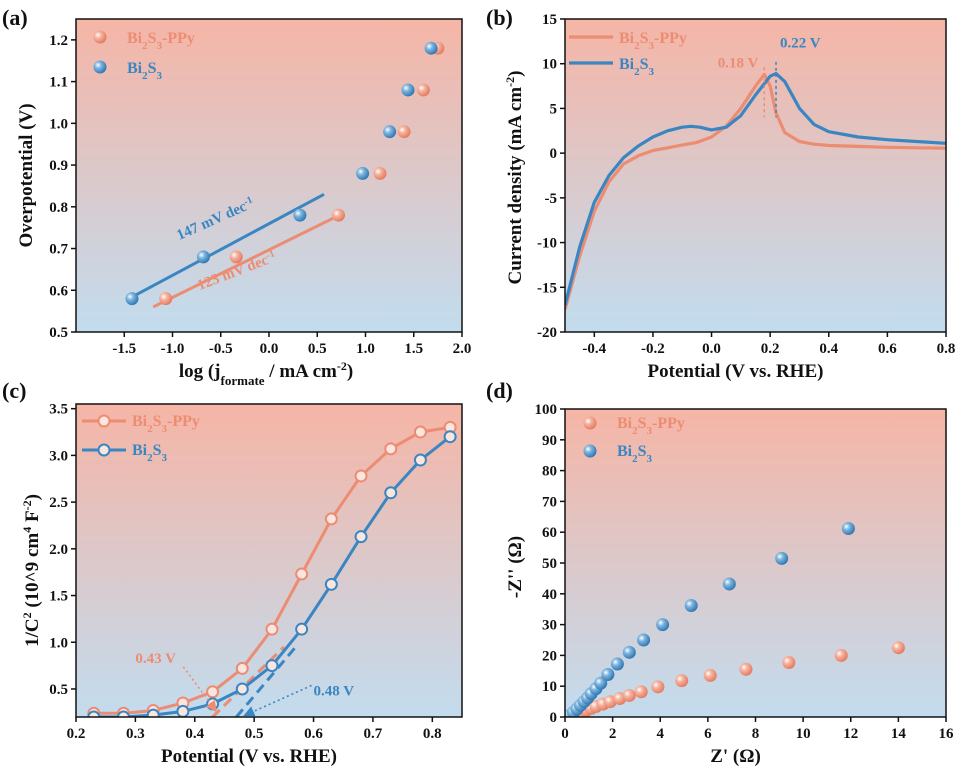 This screenshot has width=960, height=776. What do you see at coordinates (249, 756) in the screenshot?
I see `x-axis-title: Potential (V vs. RHE)` at bounding box center [249, 756].